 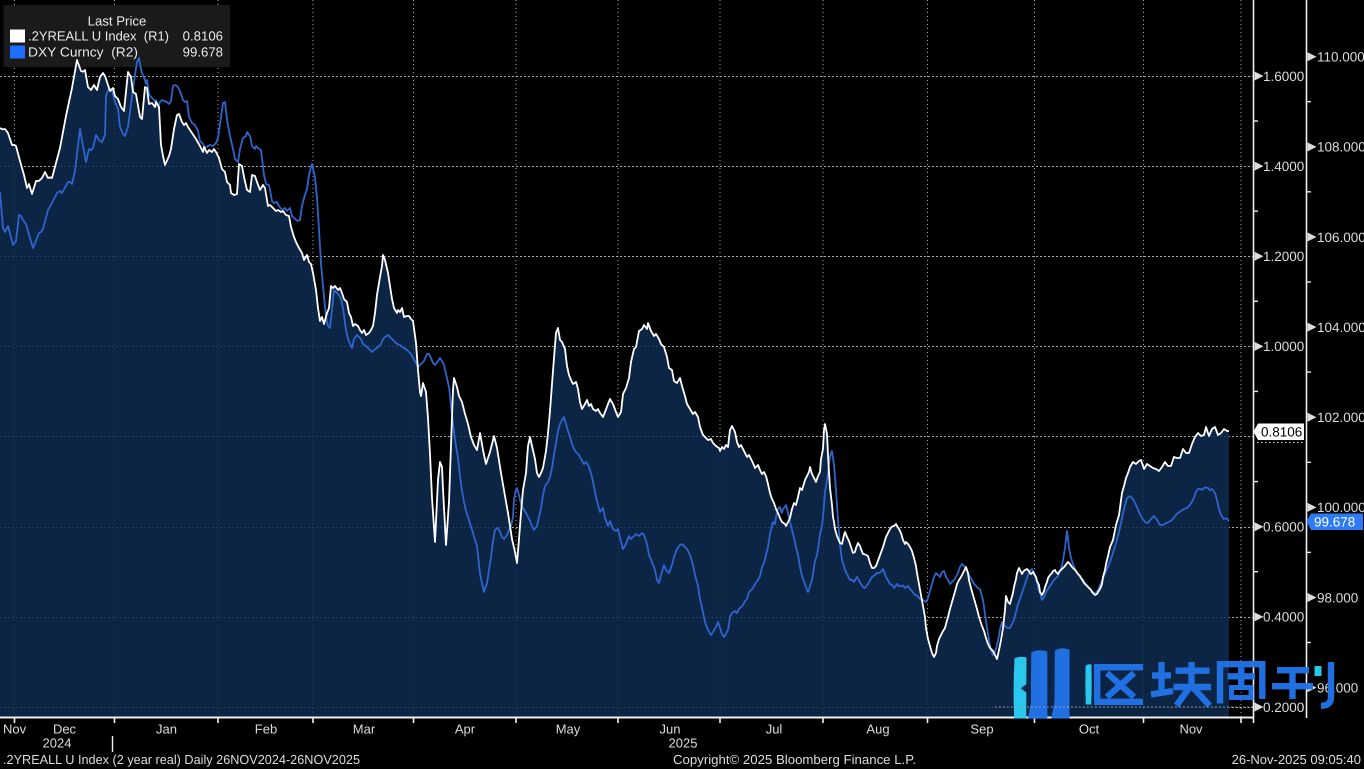 What do you see at coordinates (1283, 256) in the screenshot?
I see `svg-text: 1.2000` at bounding box center [1283, 256].